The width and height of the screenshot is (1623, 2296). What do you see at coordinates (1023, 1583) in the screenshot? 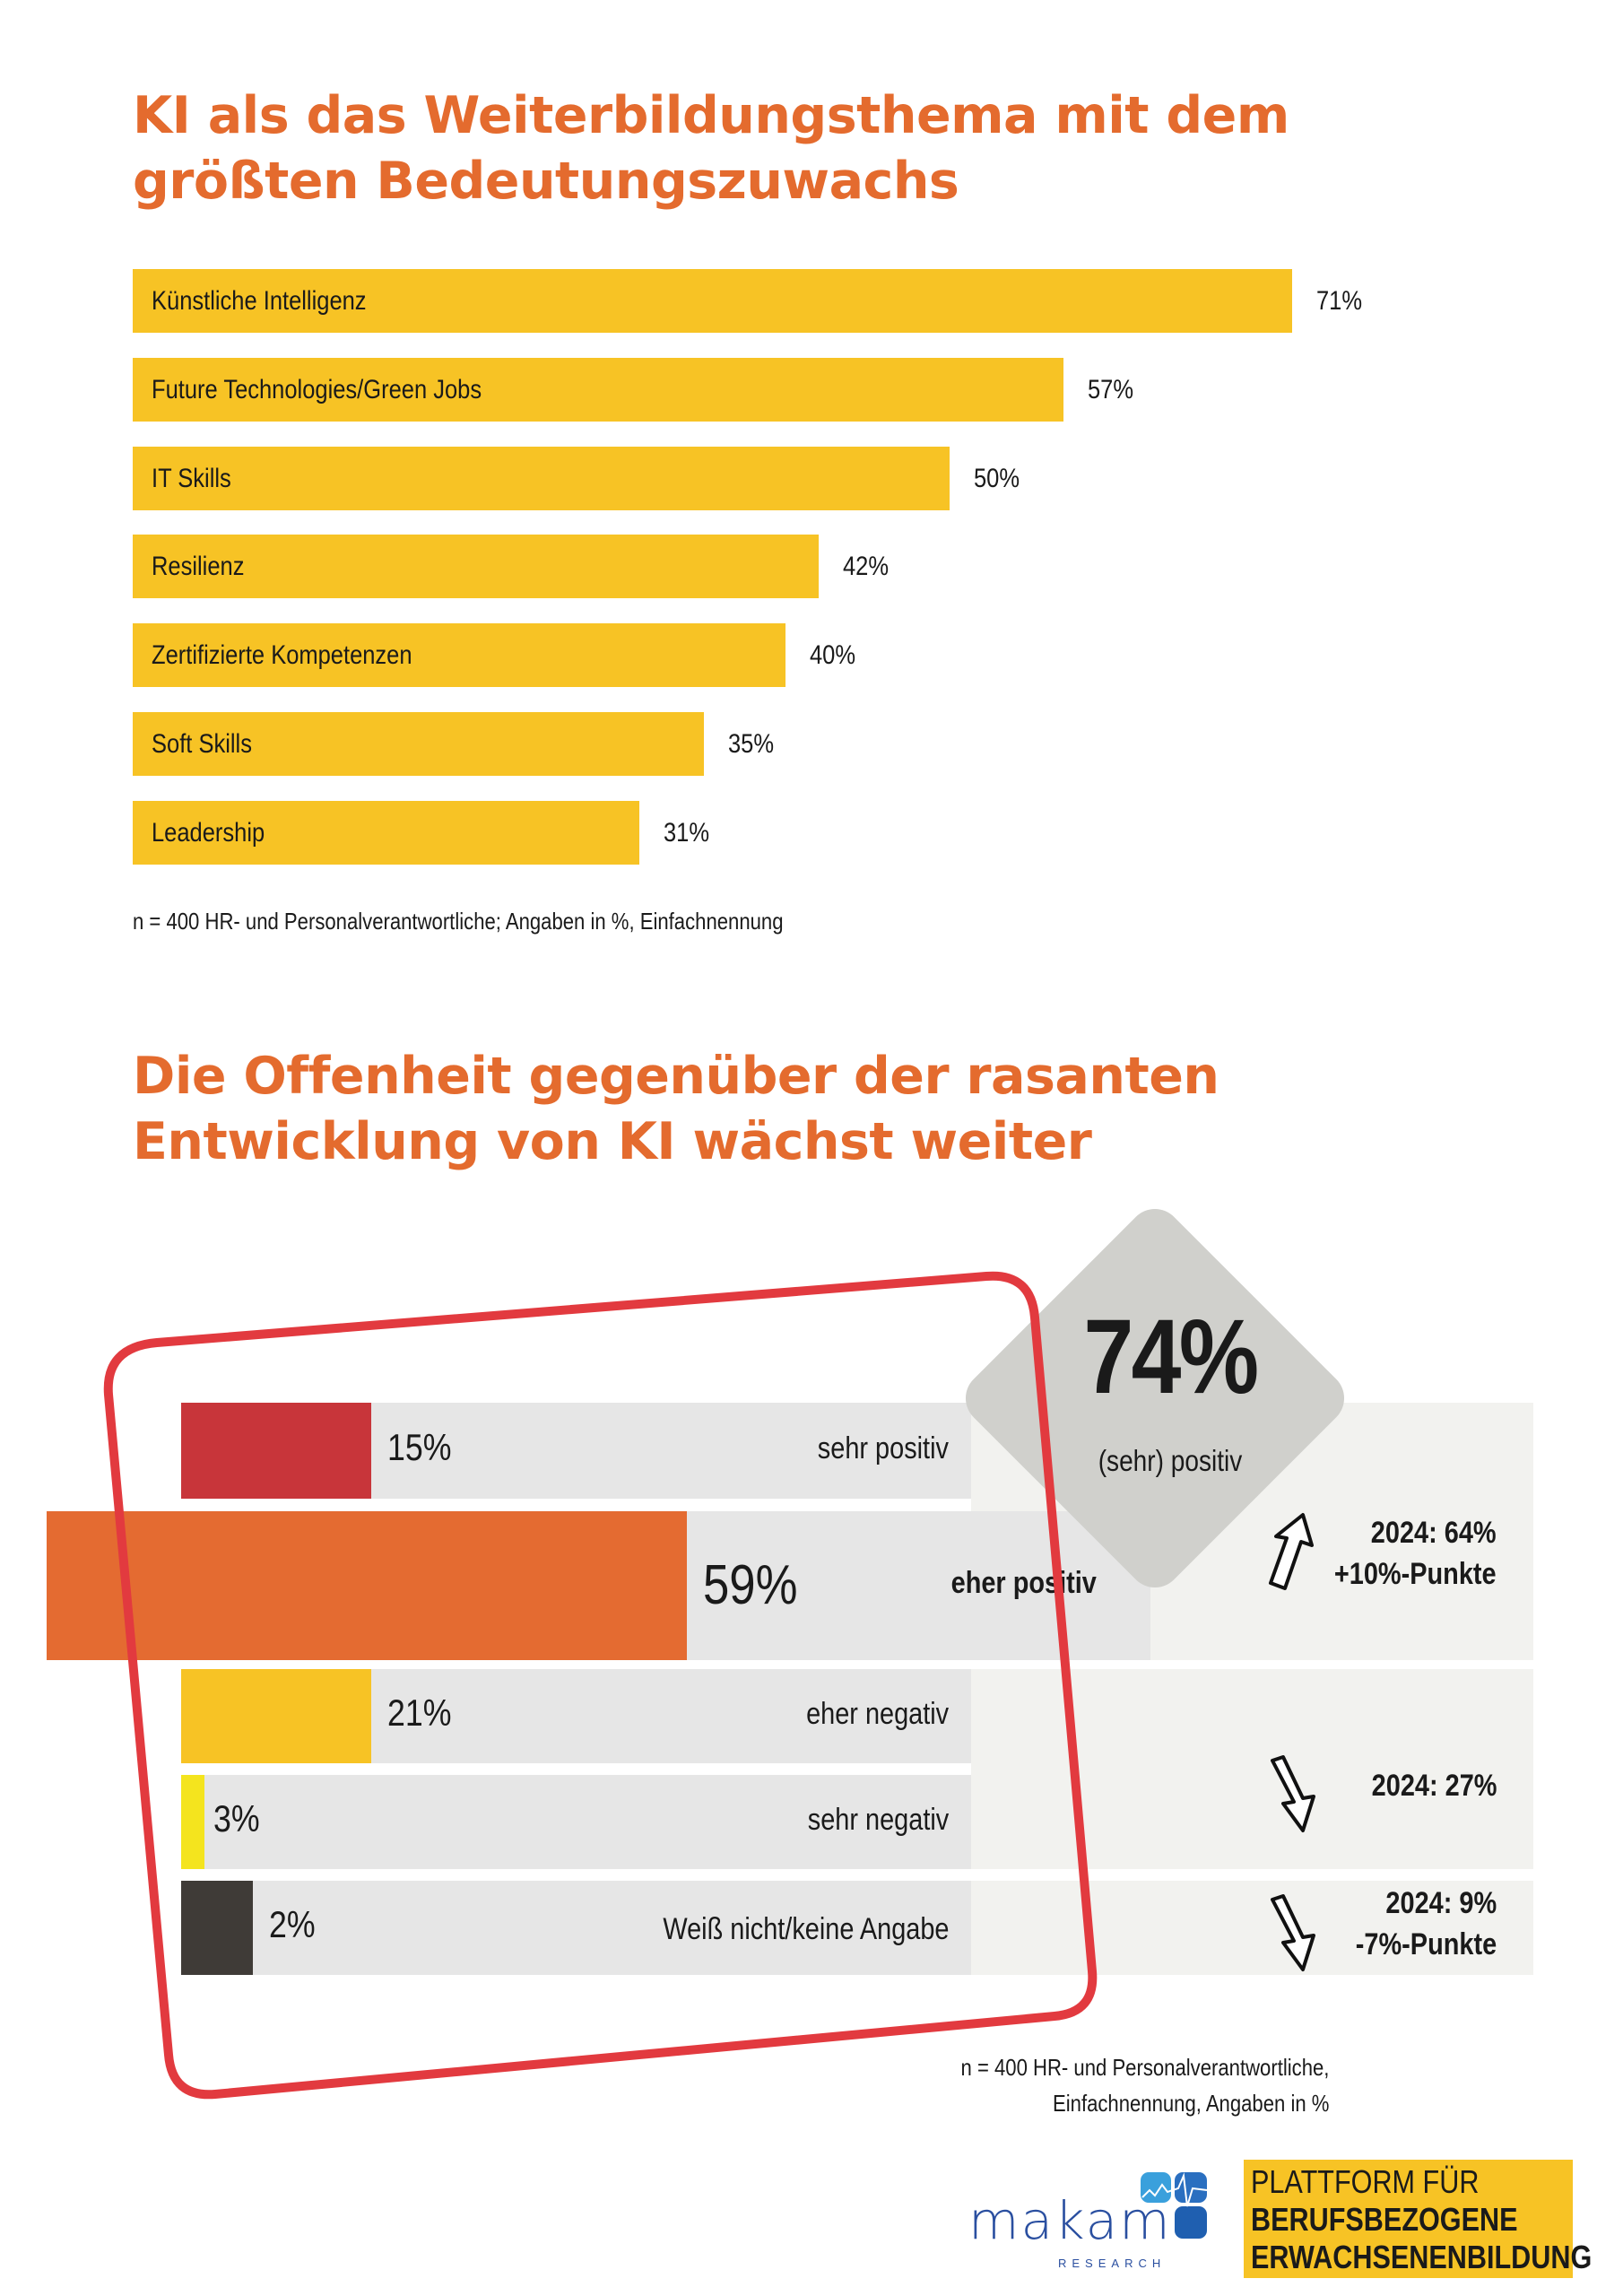
I see `bar-category-label: eher positiv` at bounding box center [1023, 1583].